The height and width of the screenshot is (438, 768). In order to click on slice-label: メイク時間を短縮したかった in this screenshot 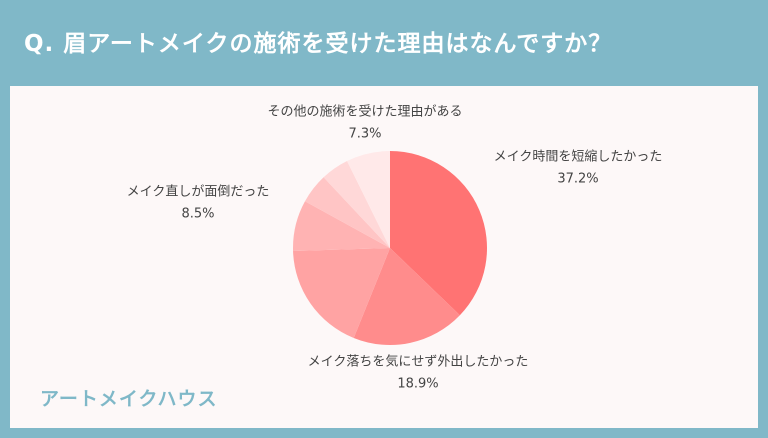, I will do `click(578, 157)`.